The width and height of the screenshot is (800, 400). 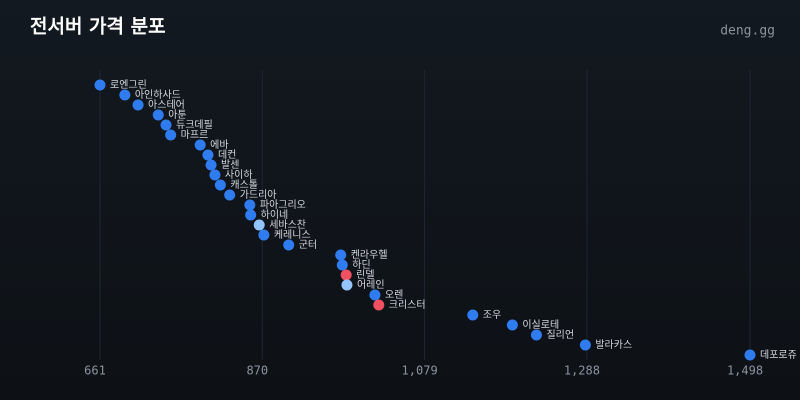 I want to click on chart-title: 전서버 가격 분포, so click(x=98, y=27).